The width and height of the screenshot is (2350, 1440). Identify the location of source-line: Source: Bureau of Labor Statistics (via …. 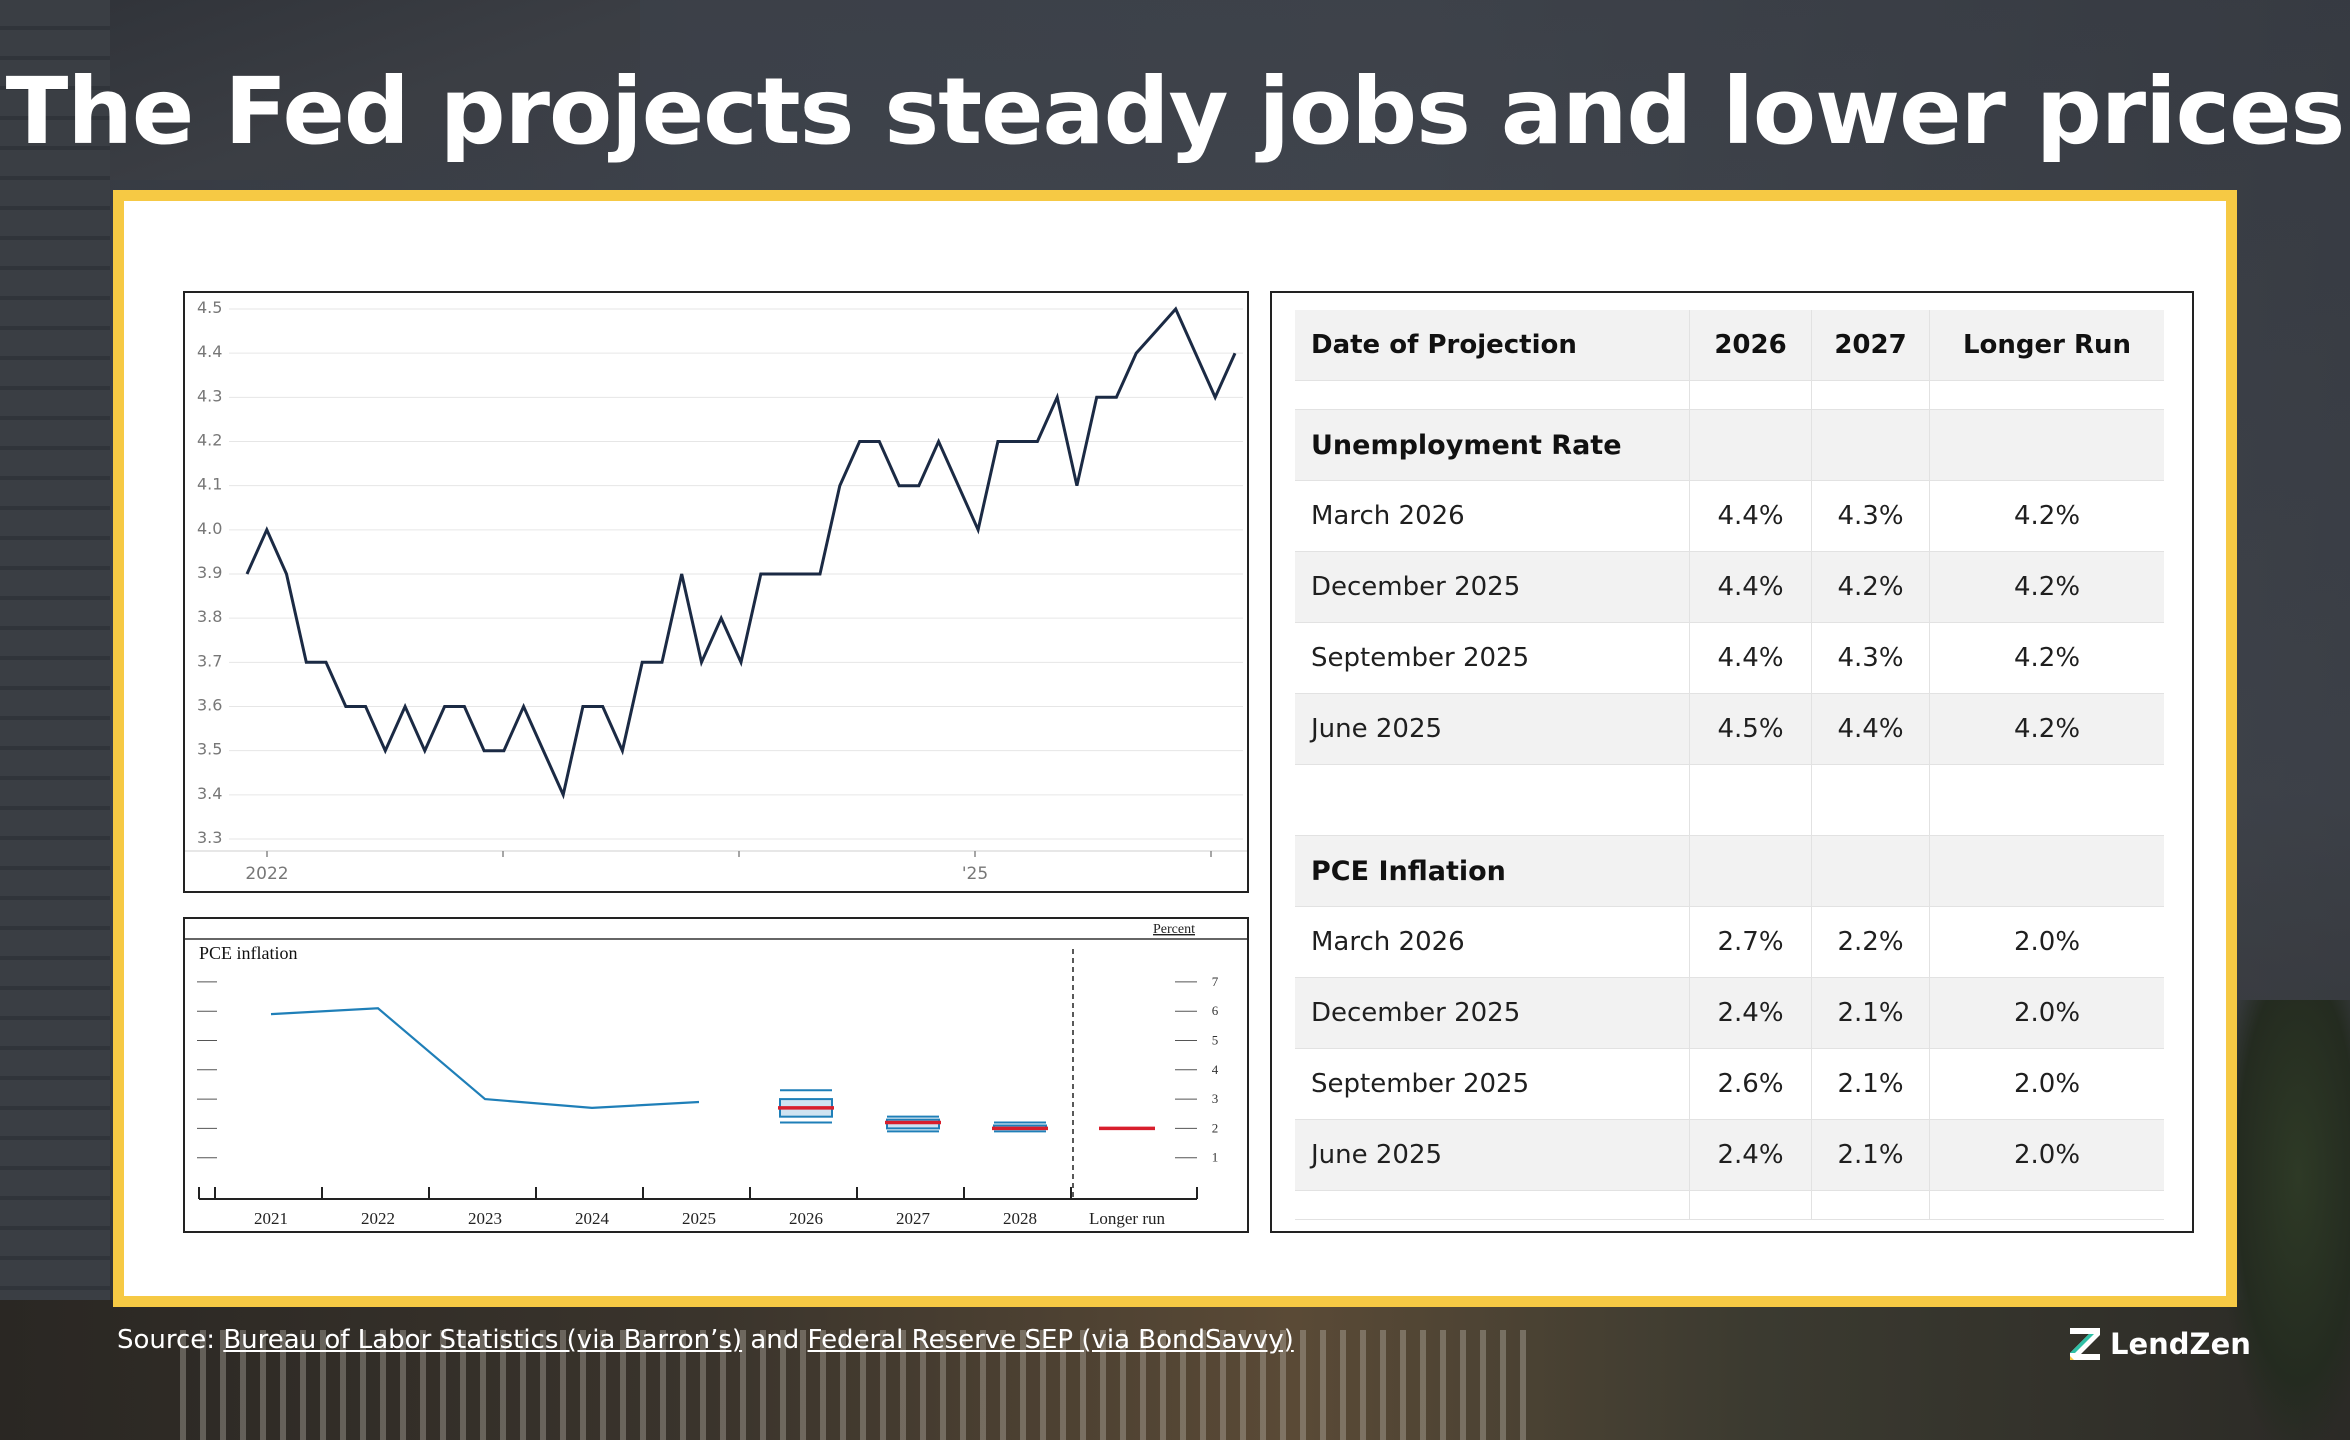
(705, 1340).